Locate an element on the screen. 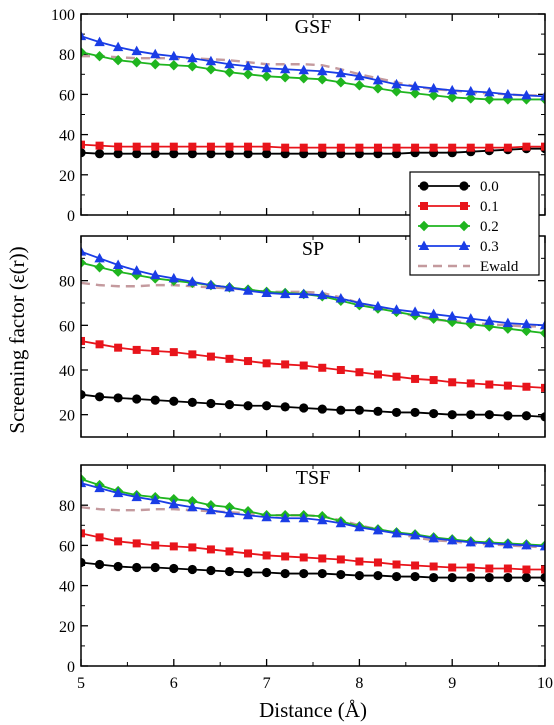  legend-marker-0.2 is located at coordinates (424, 226).